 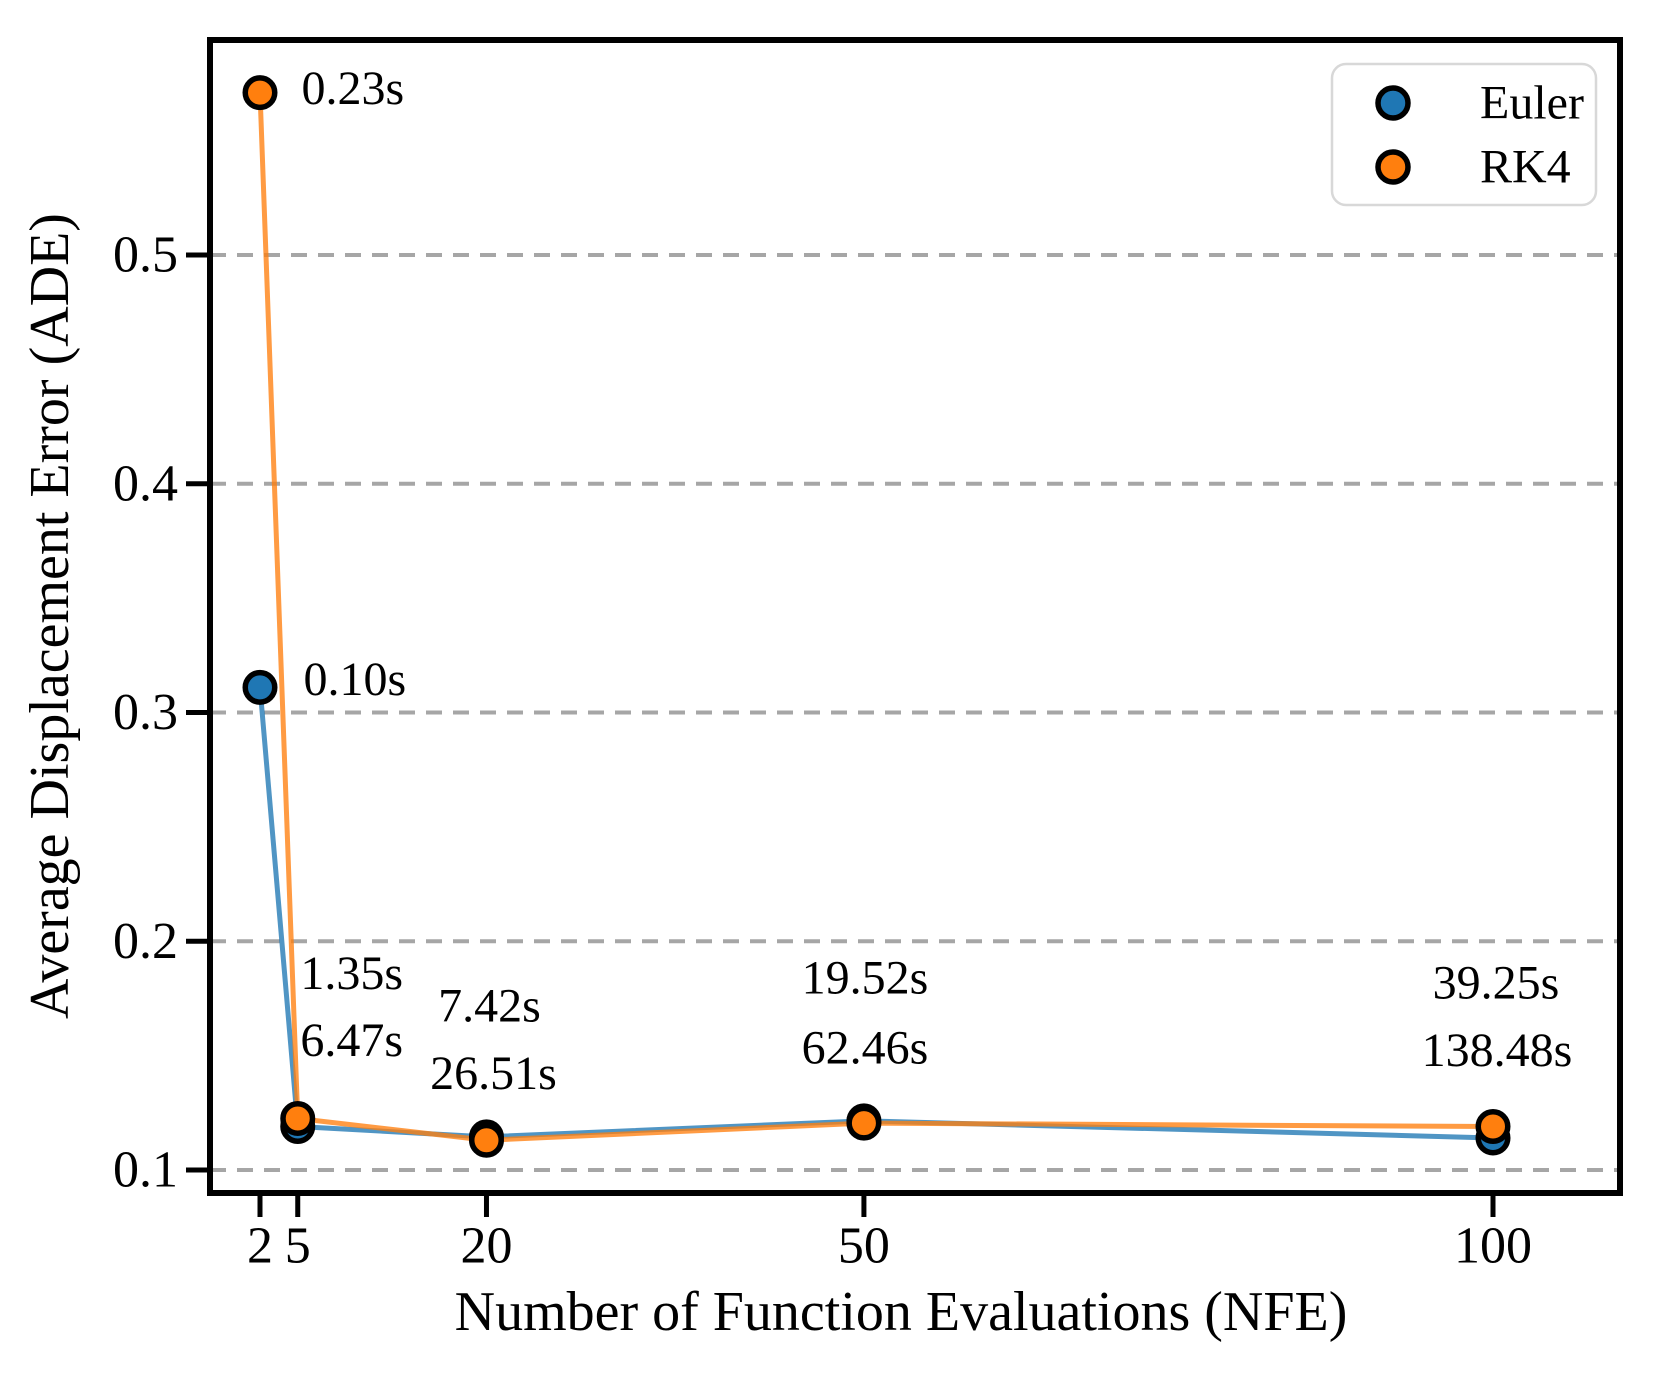 I want to click on time-annotation-euler-nfe-100: 39.25s, so click(x=1496, y=982).